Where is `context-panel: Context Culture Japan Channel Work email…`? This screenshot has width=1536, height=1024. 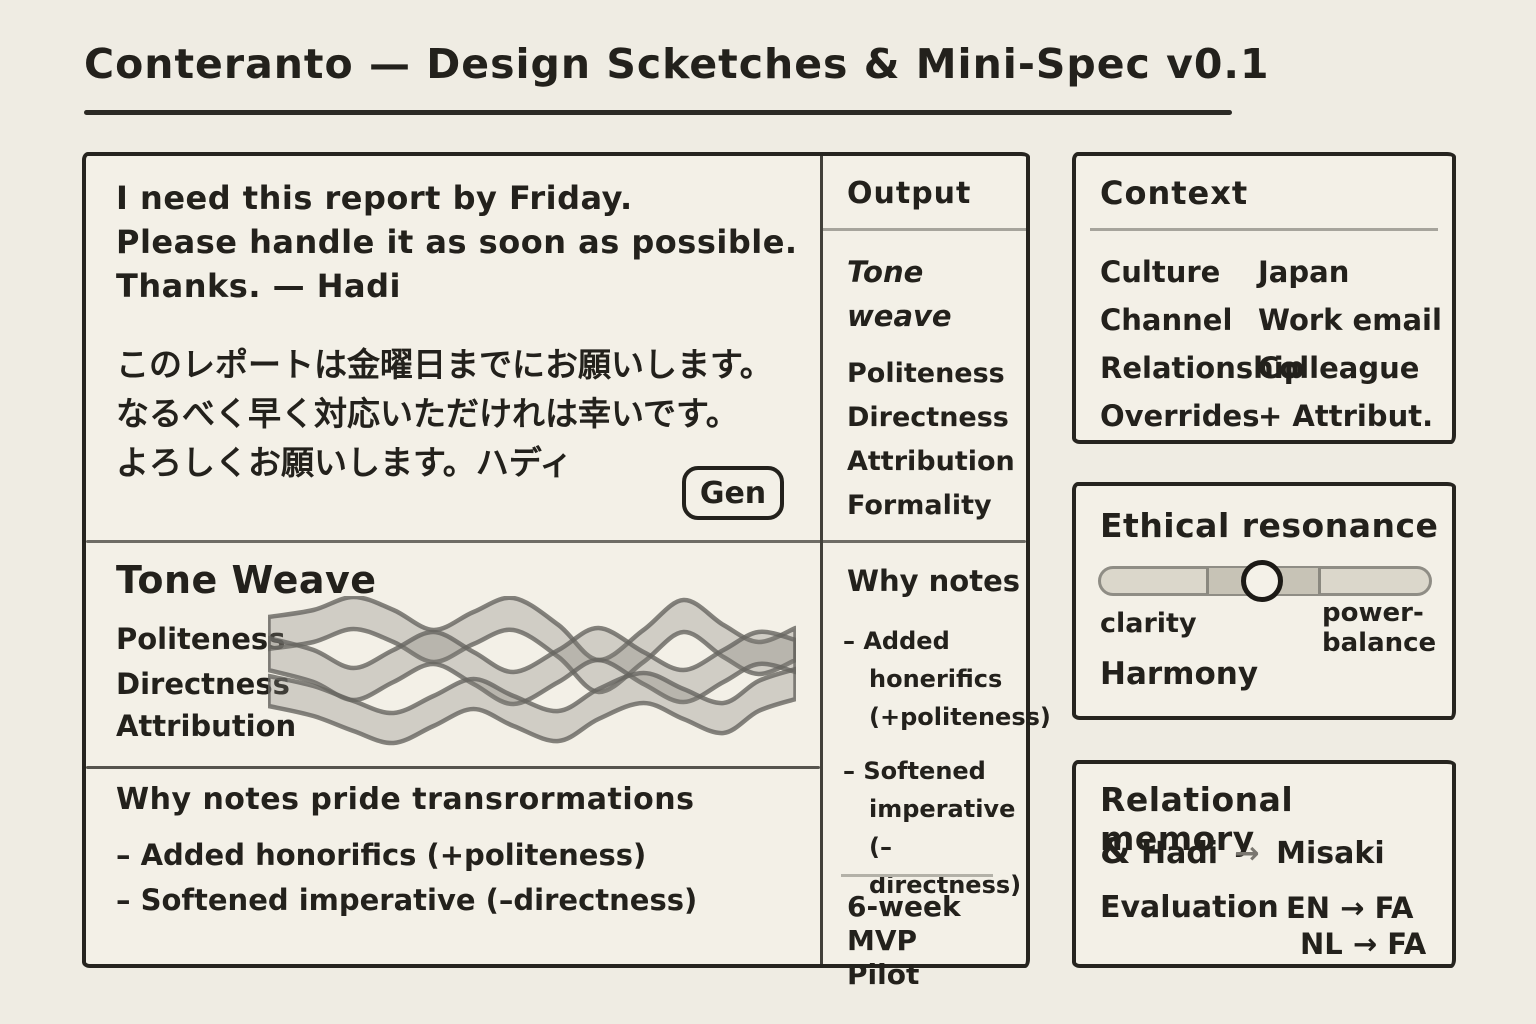 context-panel: Context Culture Japan Channel Work email… is located at coordinates (1264, 298).